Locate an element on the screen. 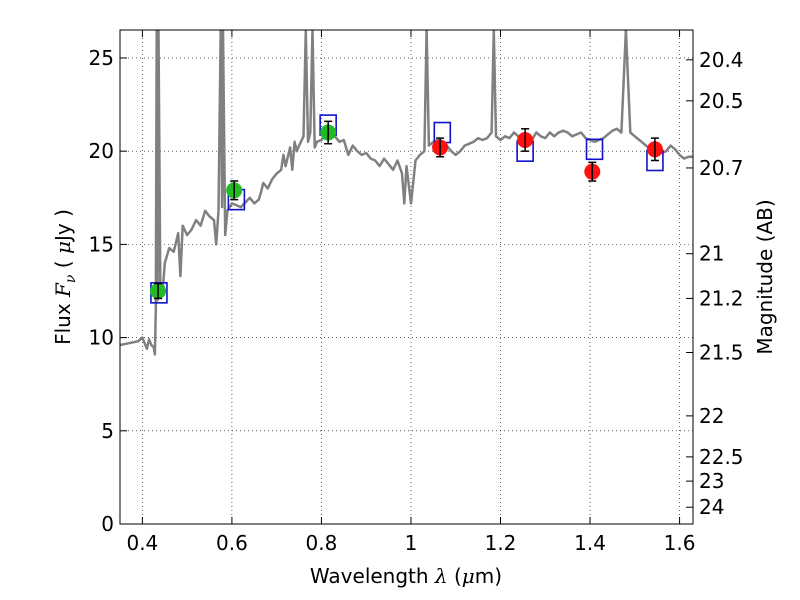  mag-tick-label: 20.7 is located at coordinates (721, 168).